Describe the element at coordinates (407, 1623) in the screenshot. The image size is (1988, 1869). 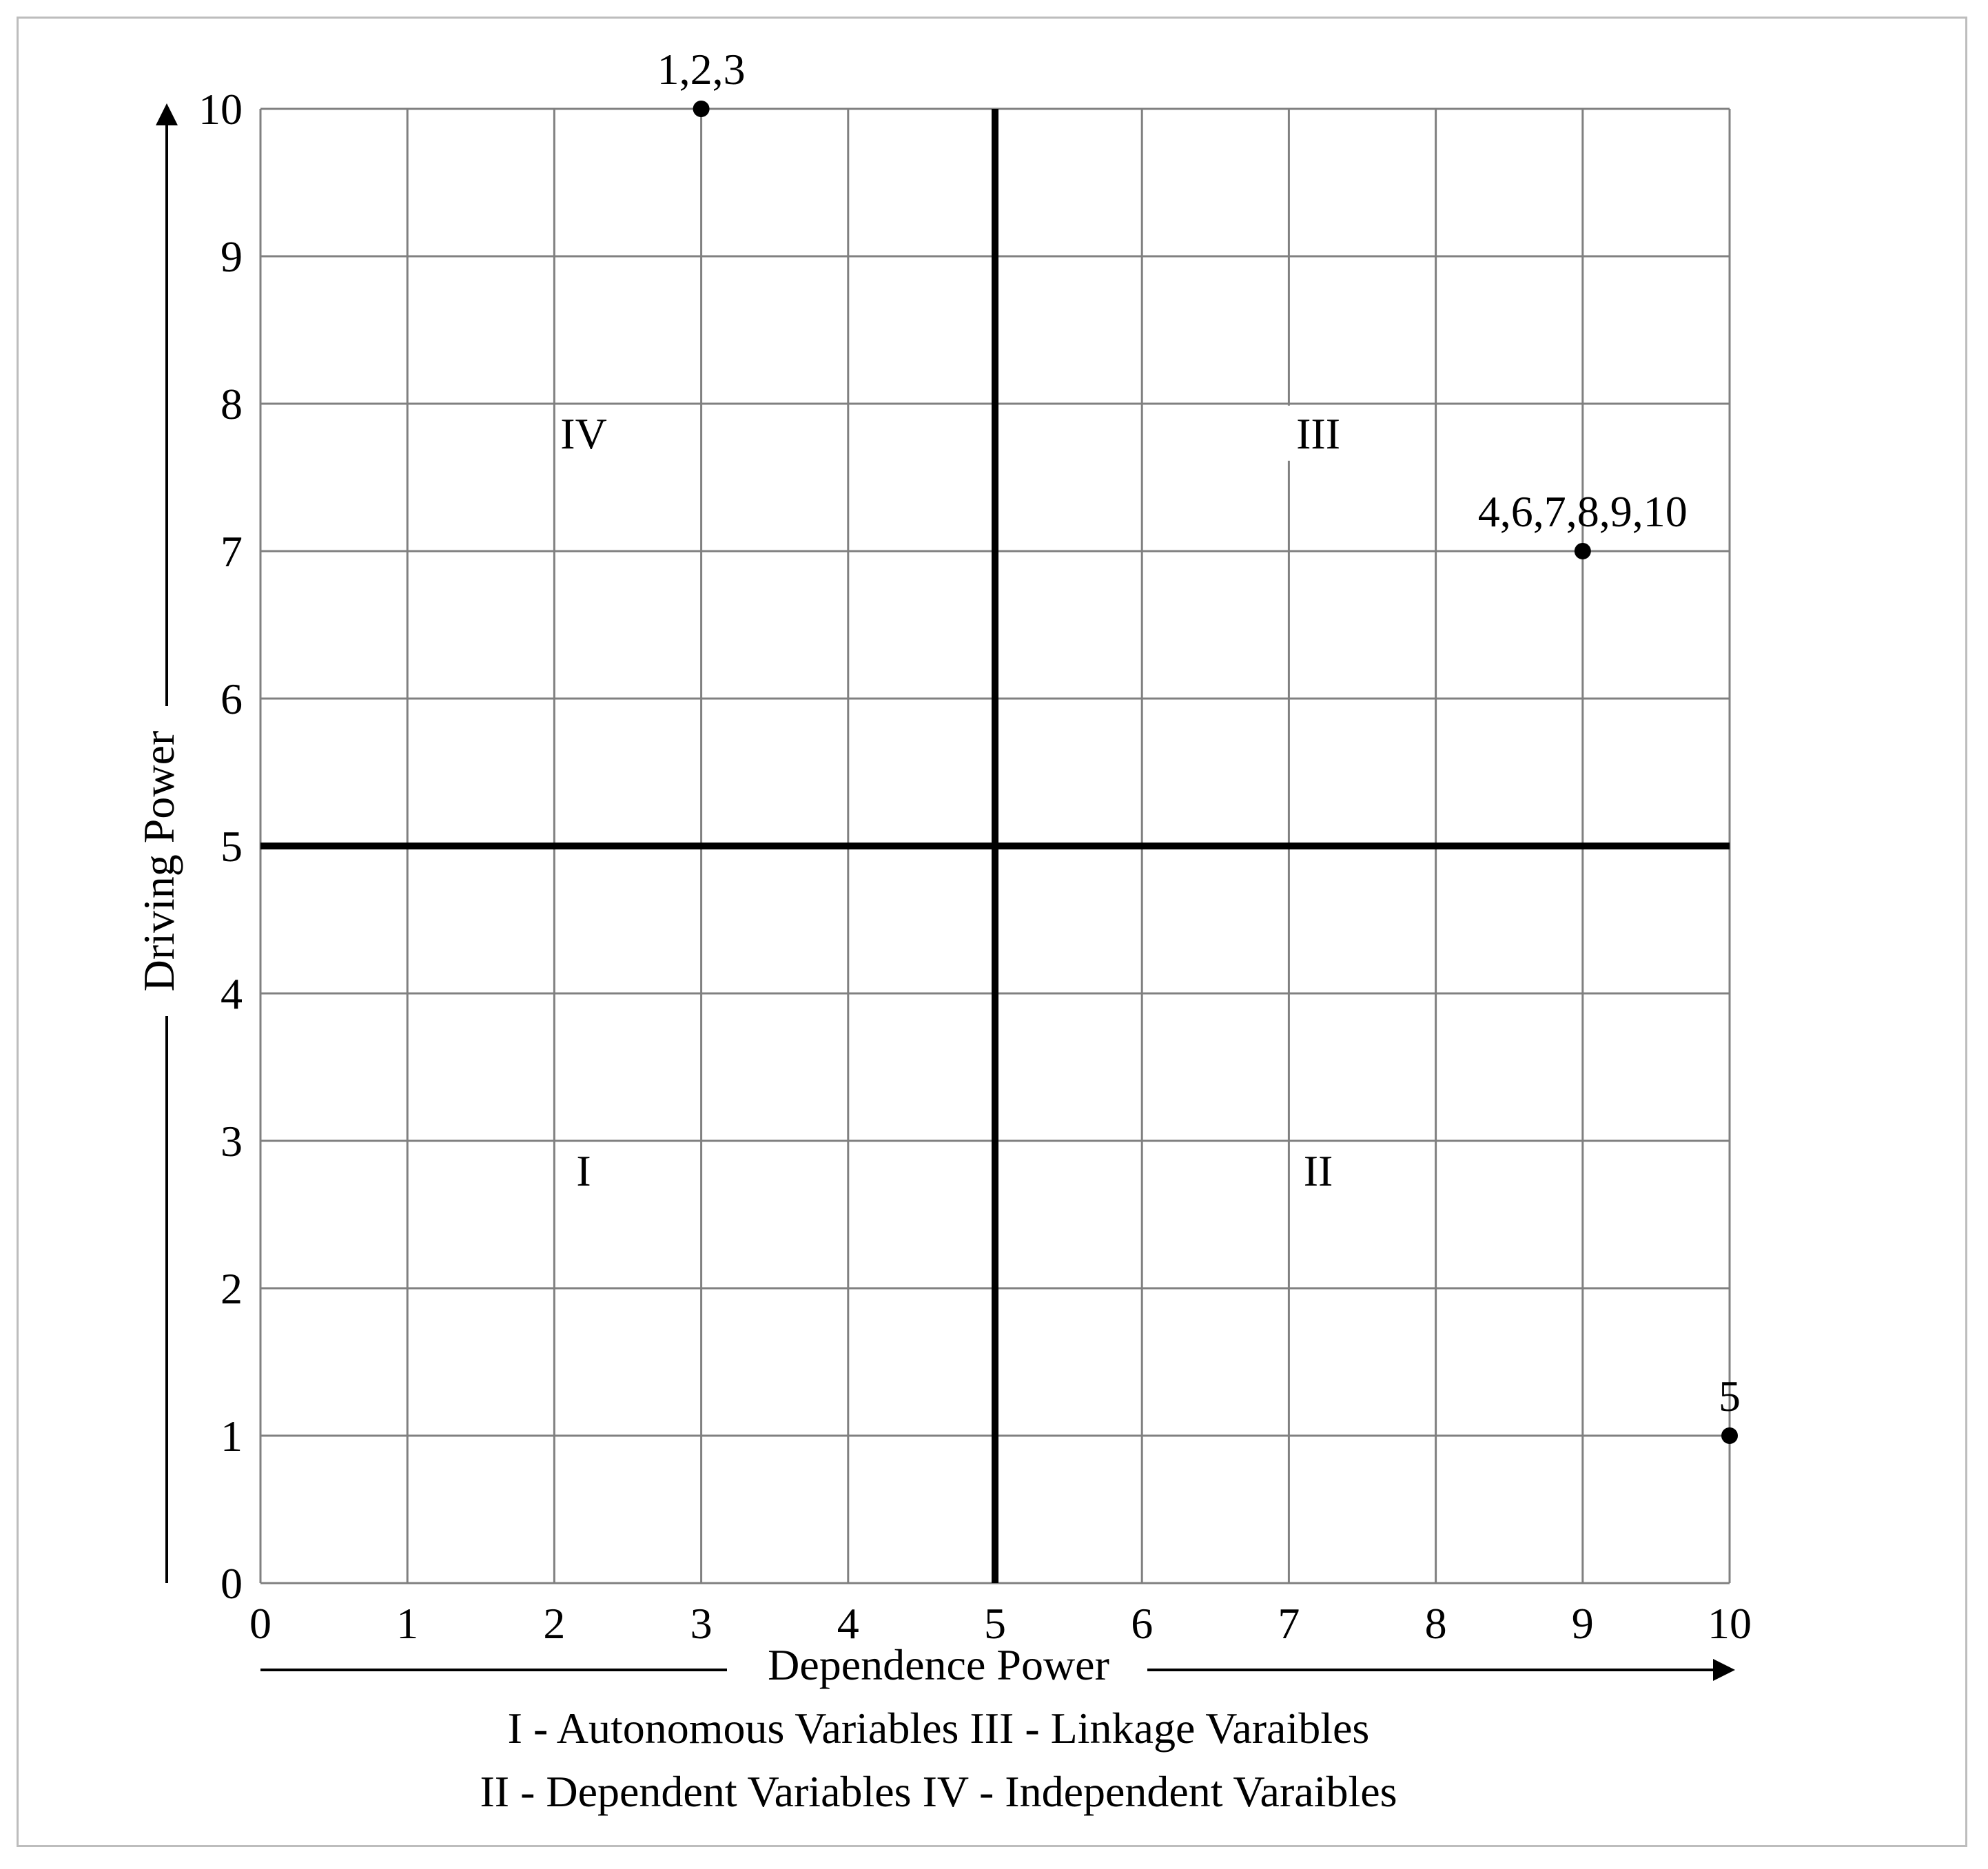
I see `x-tick-label: 1` at that location.